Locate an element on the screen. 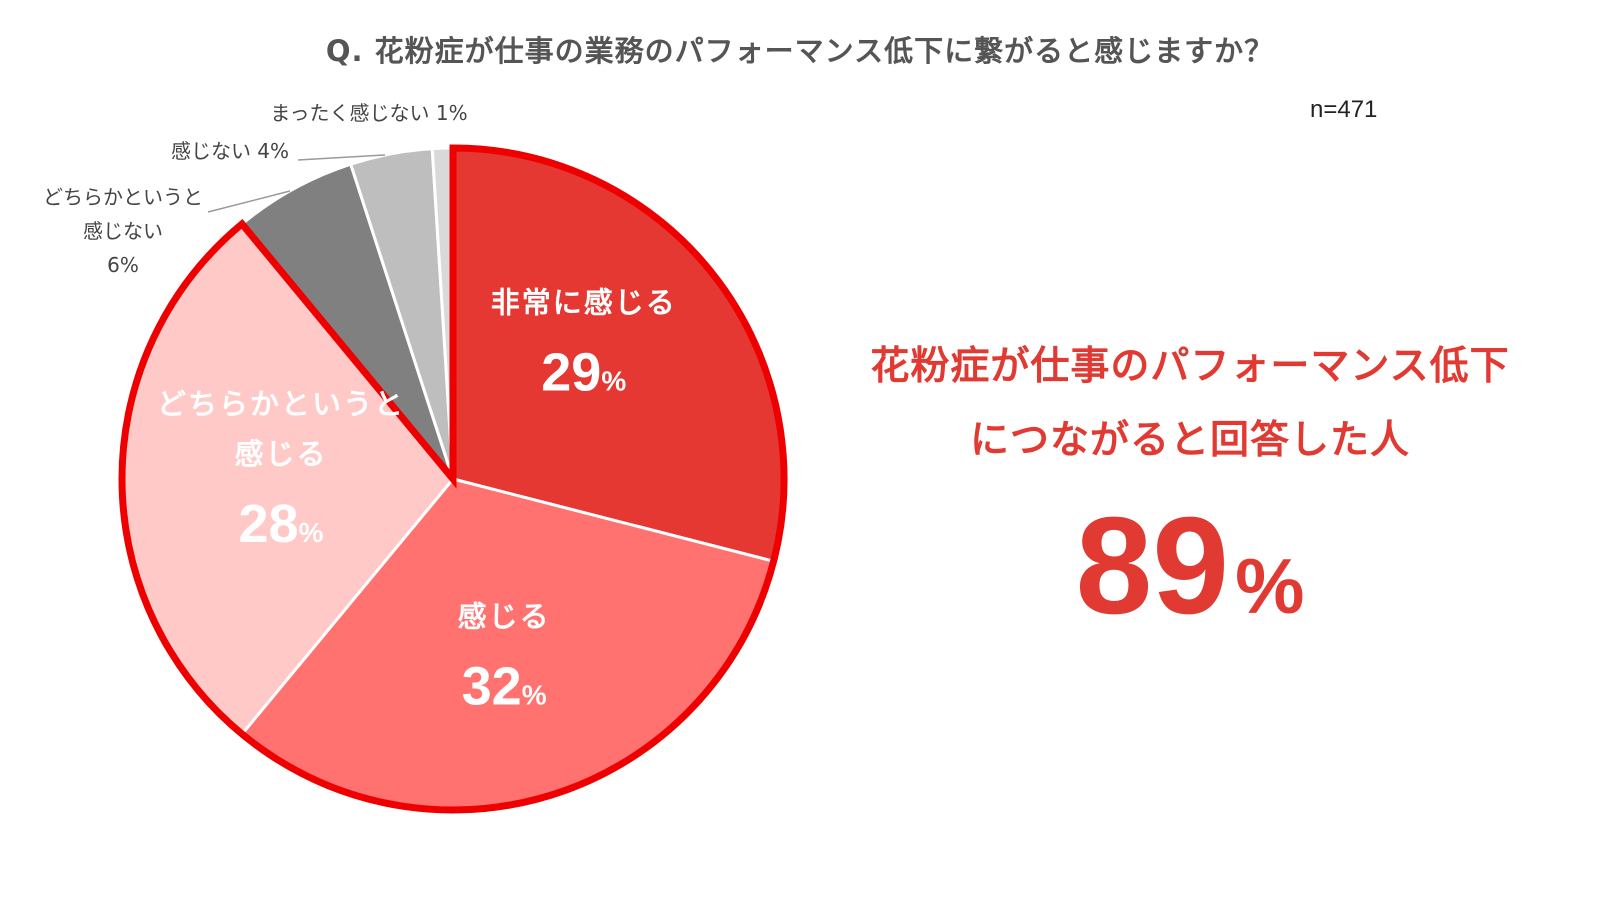  highlight-line-1: 花粉症が仕事のパフォーマンス低下 is located at coordinates (1190, 366).